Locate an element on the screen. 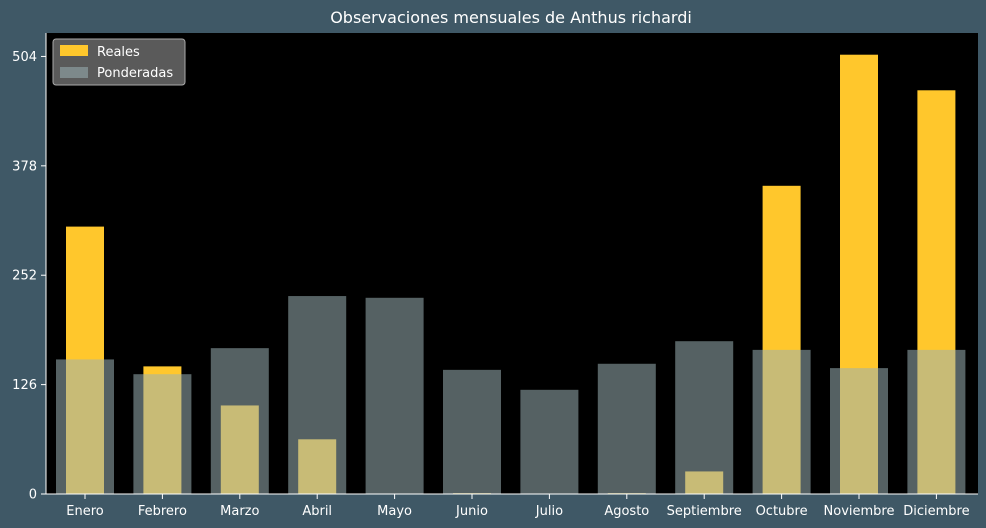 The height and width of the screenshot is (528, 986). x-tick-label-marzo: Marzo is located at coordinates (239, 511).